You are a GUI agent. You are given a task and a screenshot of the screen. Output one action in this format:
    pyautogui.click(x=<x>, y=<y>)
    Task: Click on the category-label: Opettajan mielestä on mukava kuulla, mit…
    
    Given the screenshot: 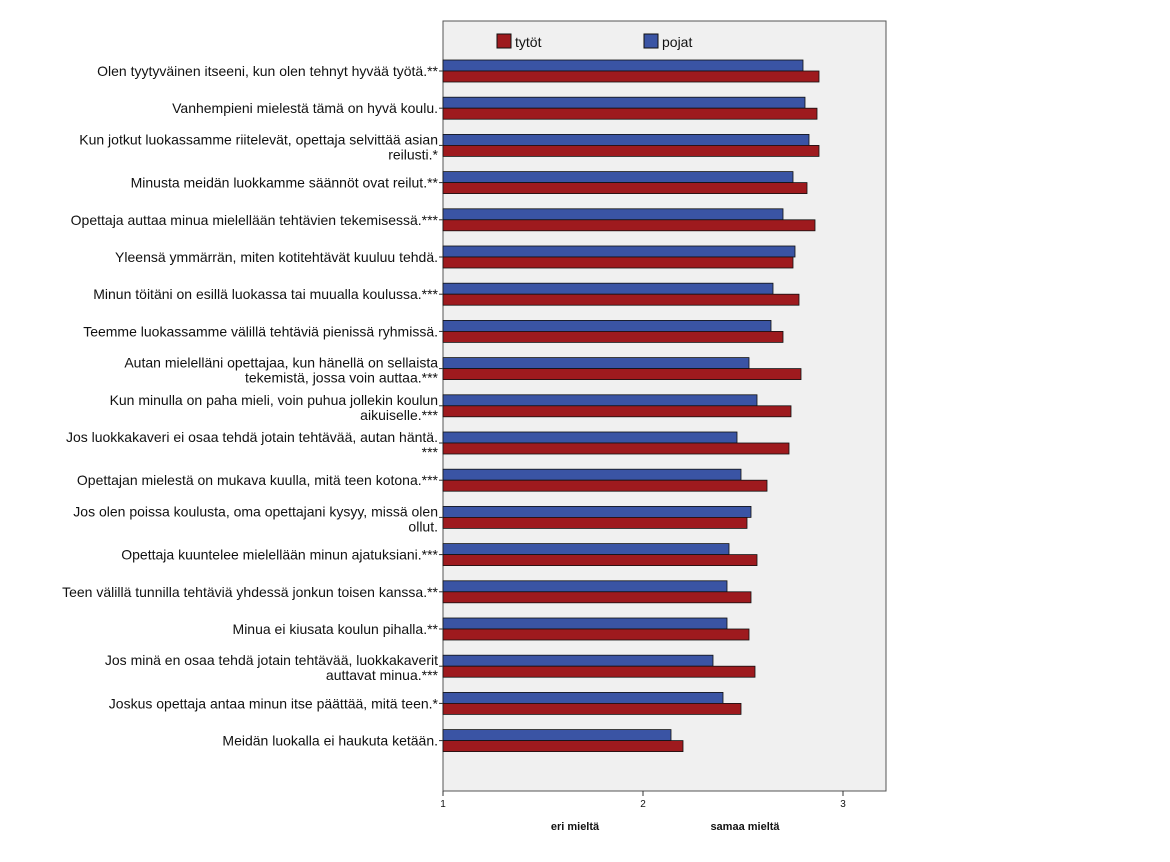 What is the action you would take?
    pyautogui.click(x=258, y=480)
    